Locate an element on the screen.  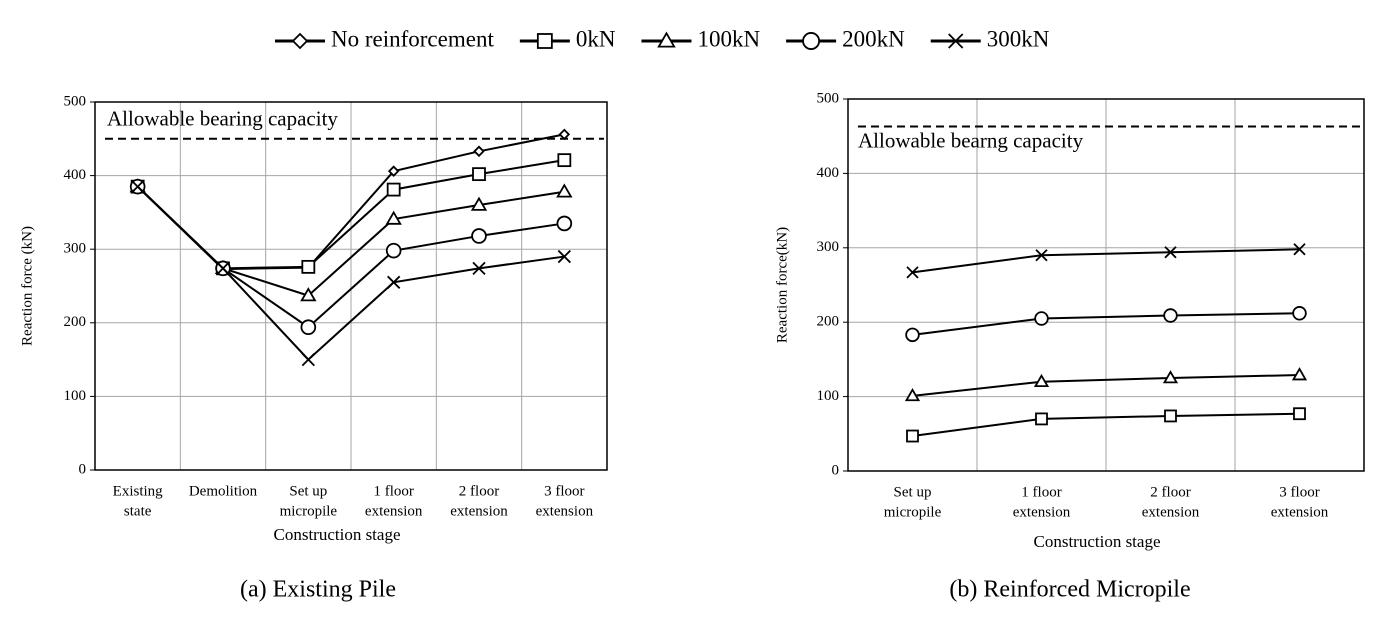
x-tick-label: state is located at coordinates (138, 511).